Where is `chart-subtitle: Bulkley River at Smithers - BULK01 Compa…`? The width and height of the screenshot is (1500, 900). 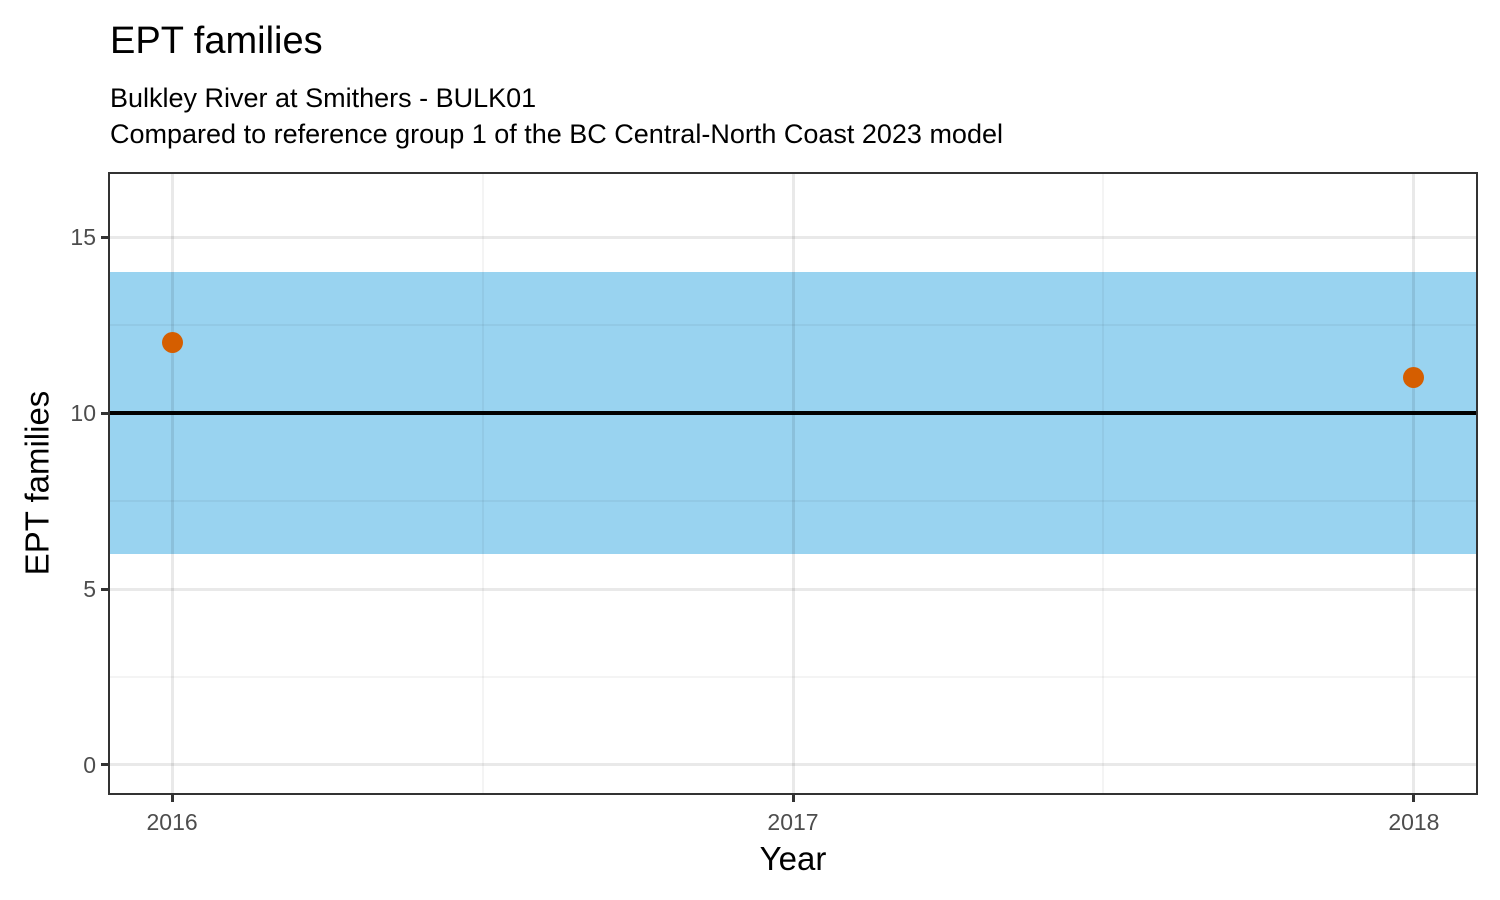 chart-subtitle: Bulkley River at Smithers - BULK01 Compa… is located at coordinates (556, 116).